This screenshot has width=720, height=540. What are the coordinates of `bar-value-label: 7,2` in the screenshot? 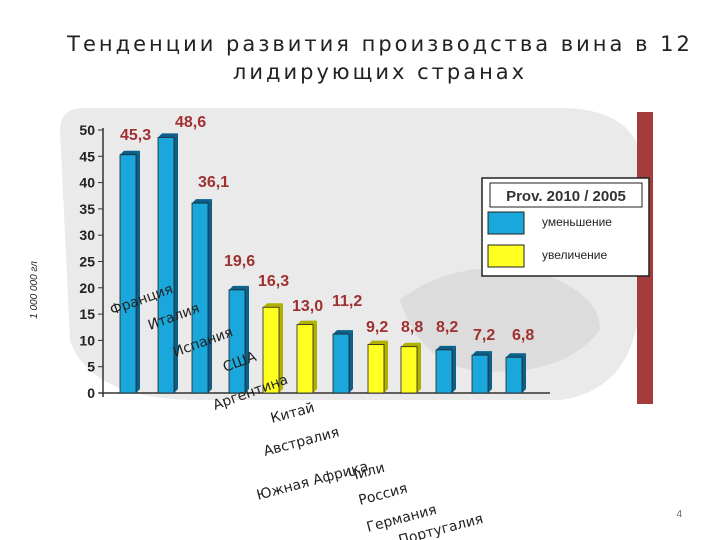 It's located at (484, 335).